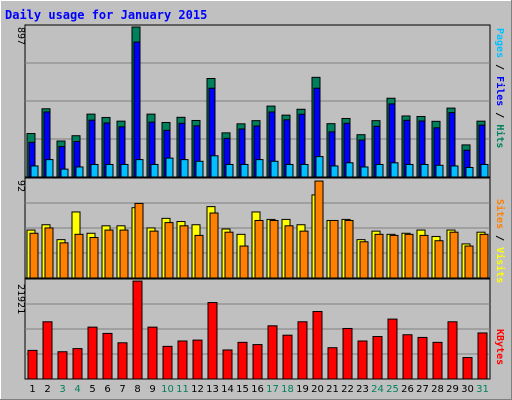 Image resolution: width=512 pixels, height=400 pixels. I want to click on legend-hits: Hits, so click(500, 136).